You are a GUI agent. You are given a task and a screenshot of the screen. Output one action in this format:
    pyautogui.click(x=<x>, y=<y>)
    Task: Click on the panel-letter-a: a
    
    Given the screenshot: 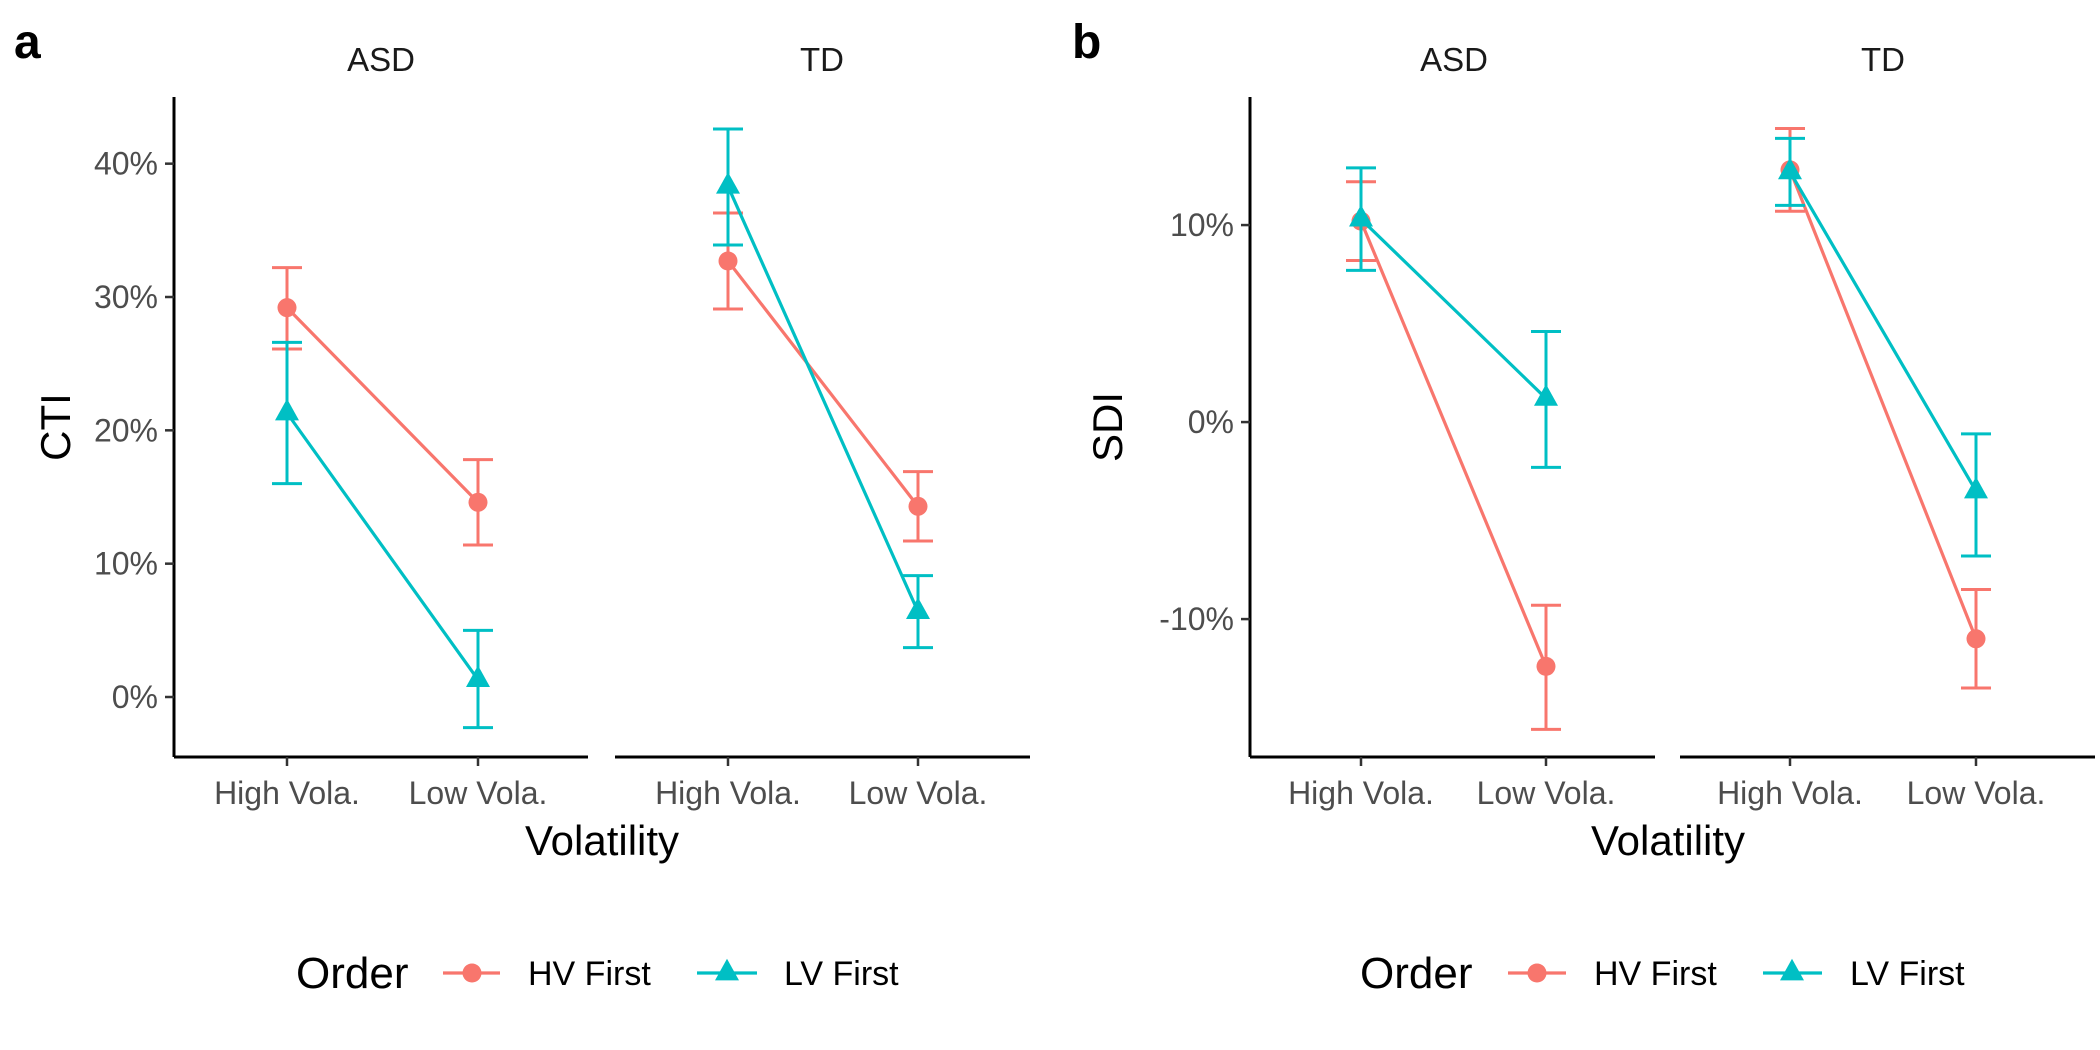 What is the action you would take?
    pyautogui.click(x=27, y=42)
    